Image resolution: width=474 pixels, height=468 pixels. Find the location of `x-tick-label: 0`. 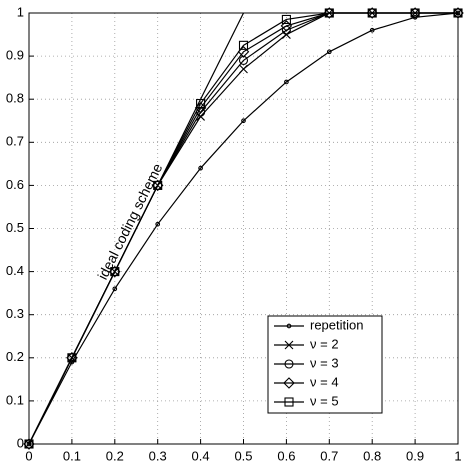

x-tick-label: 0 is located at coordinates (28, 455).